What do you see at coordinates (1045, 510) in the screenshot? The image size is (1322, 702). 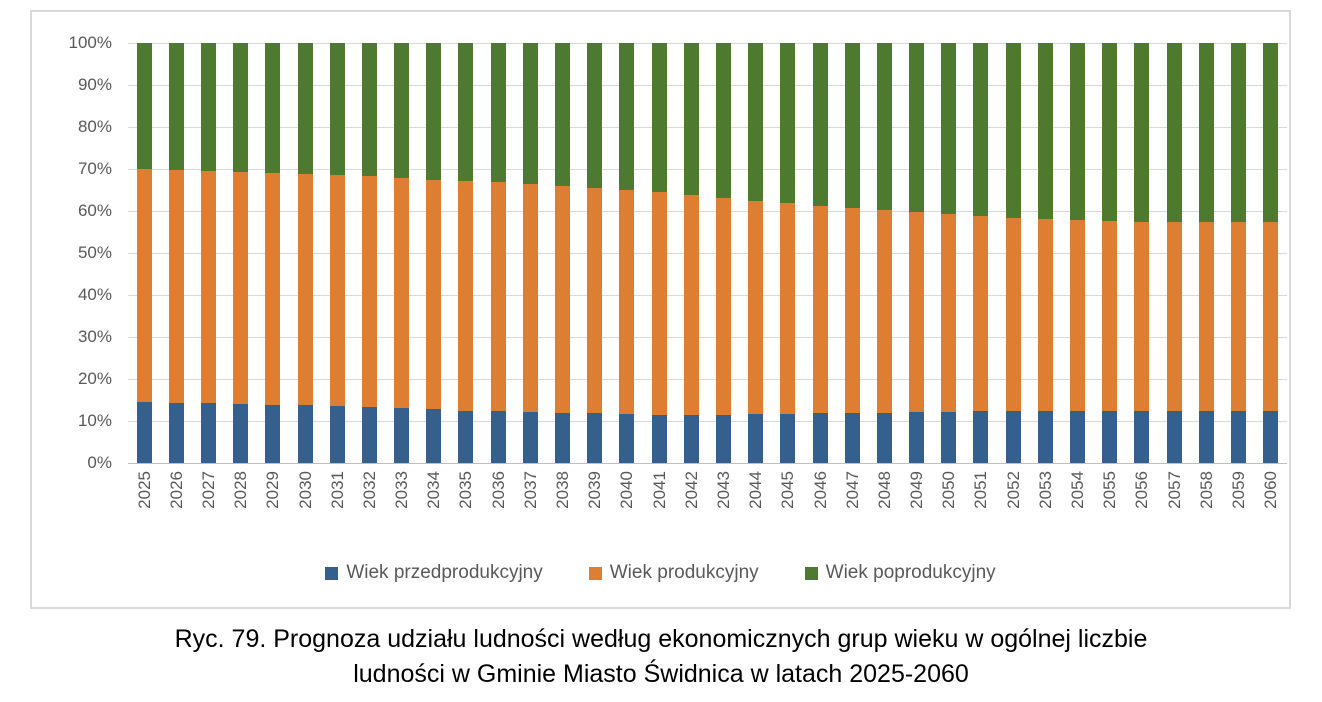 I see `x-label-column: 2053` at bounding box center [1045, 510].